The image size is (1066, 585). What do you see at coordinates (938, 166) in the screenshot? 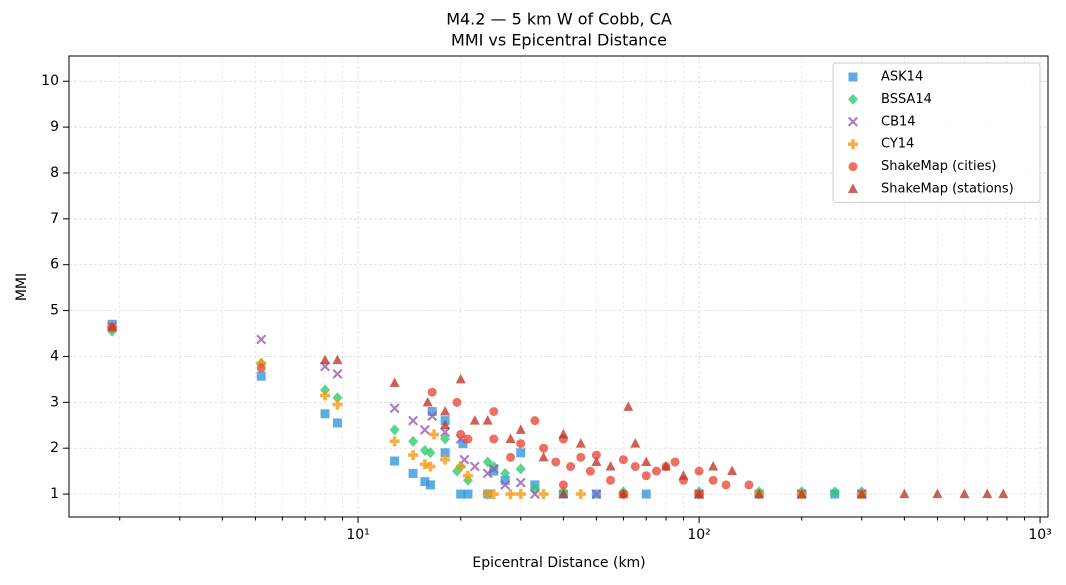
I see `legend-label: ShakeMap (cities)` at bounding box center [938, 166].